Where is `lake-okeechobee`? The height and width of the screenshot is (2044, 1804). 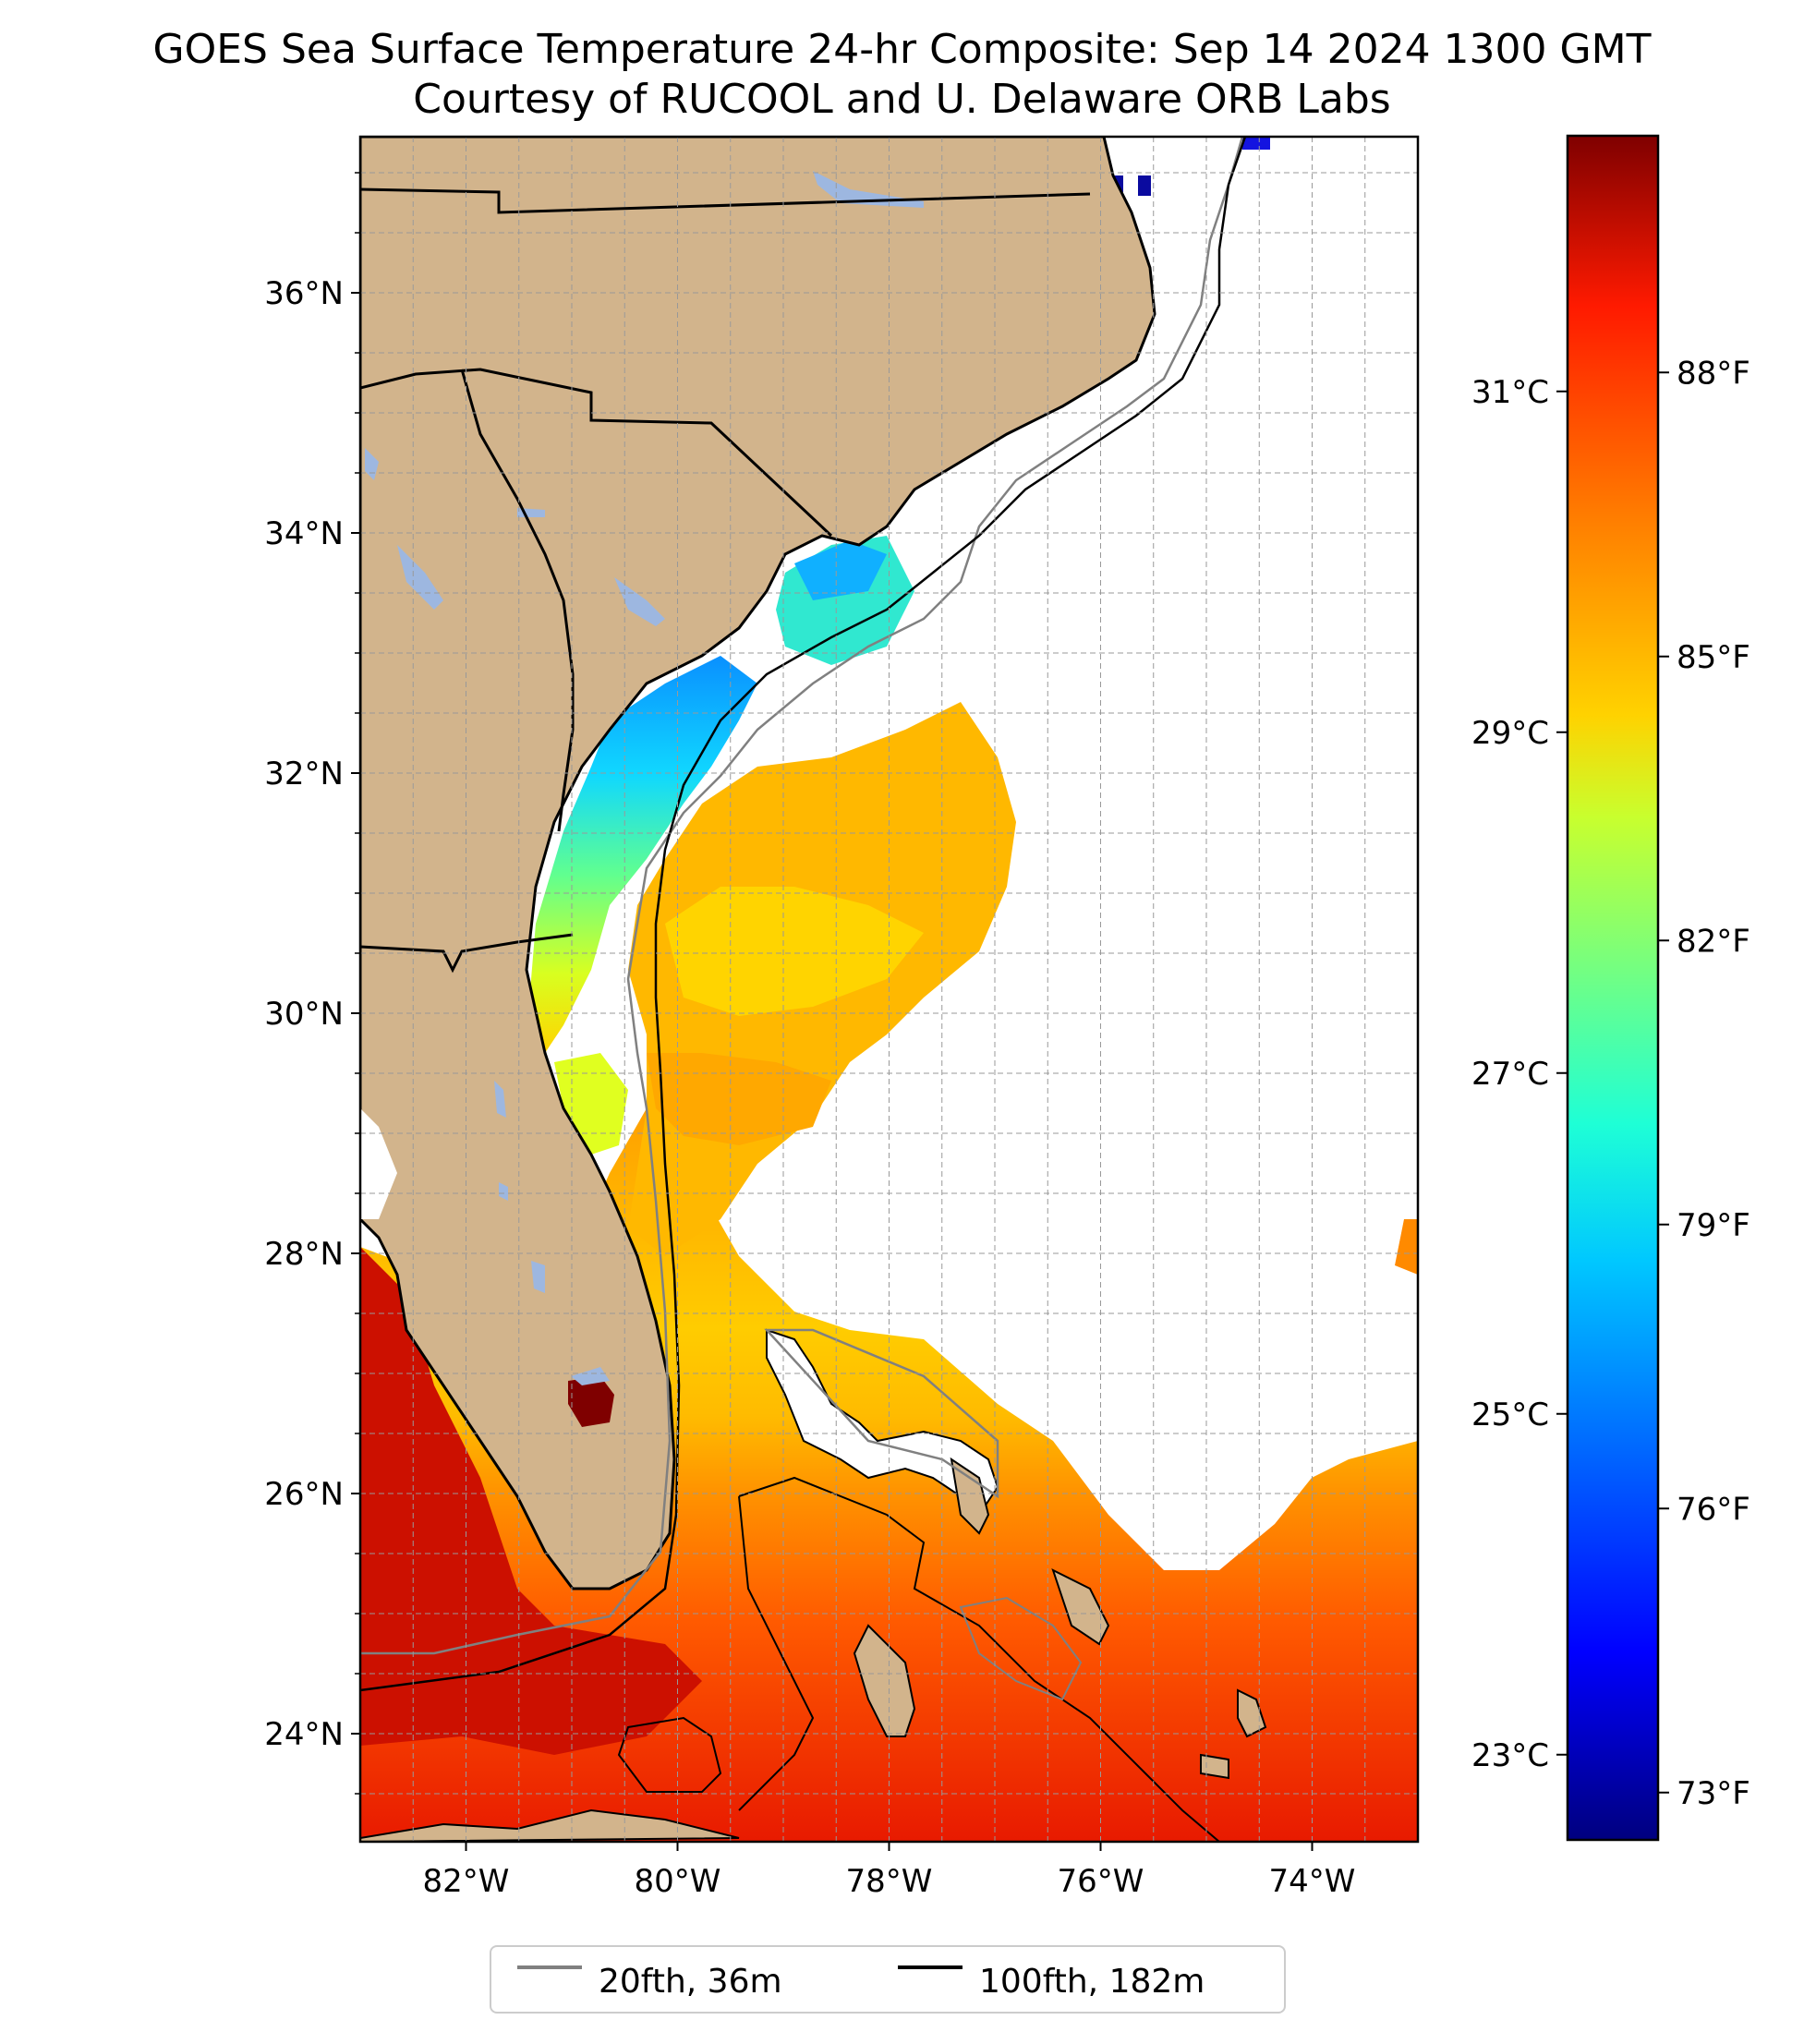
lake-okeechobee is located at coordinates (591, 1402).